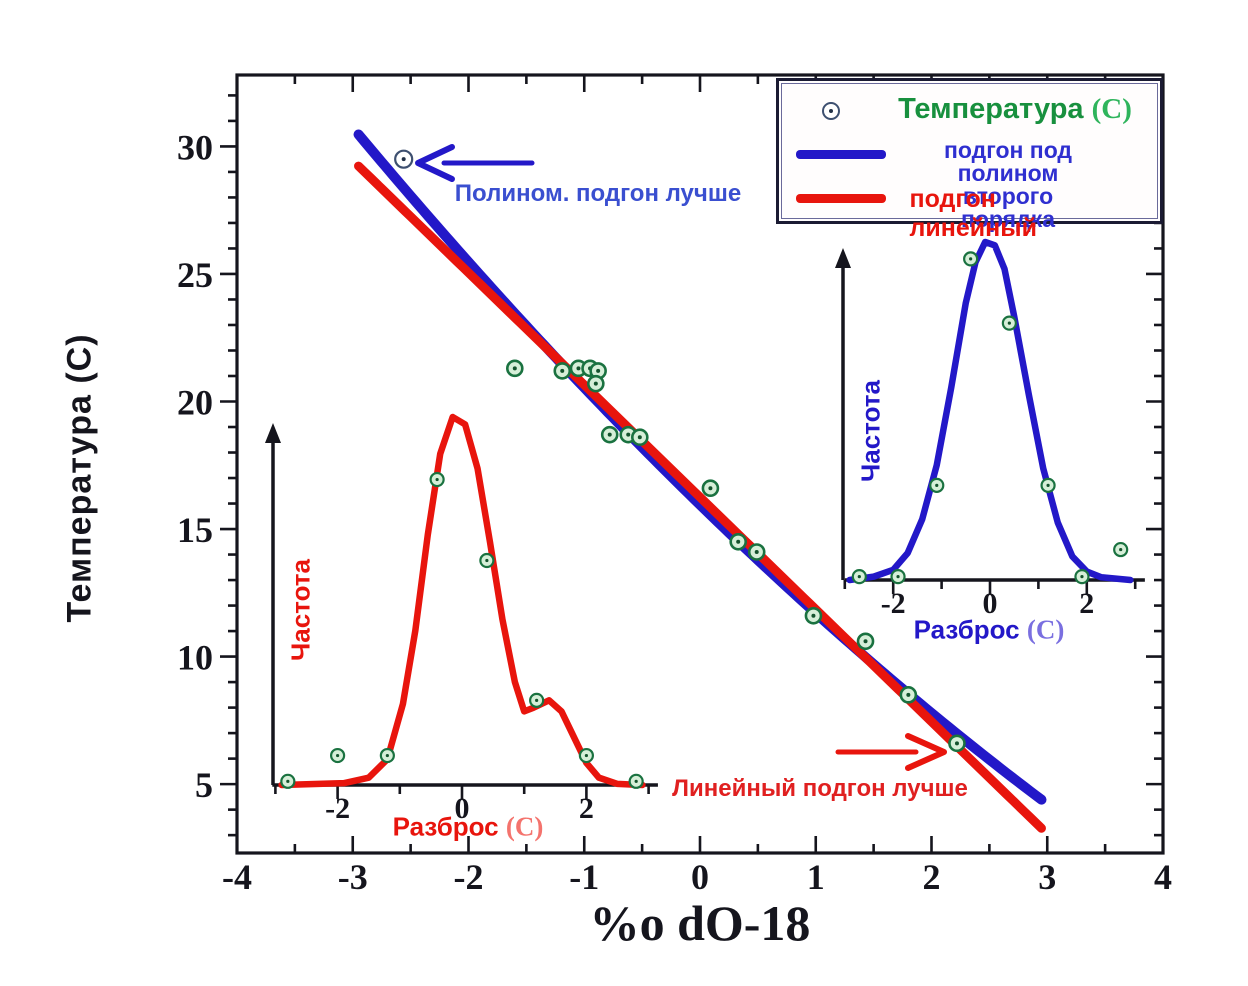 The width and height of the screenshot is (1248, 986). What do you see at coordinates (1045, 629) in the screenshot?
I see `blue-inset-x-label-unit: (C)` at bounding box center [1045, 629].